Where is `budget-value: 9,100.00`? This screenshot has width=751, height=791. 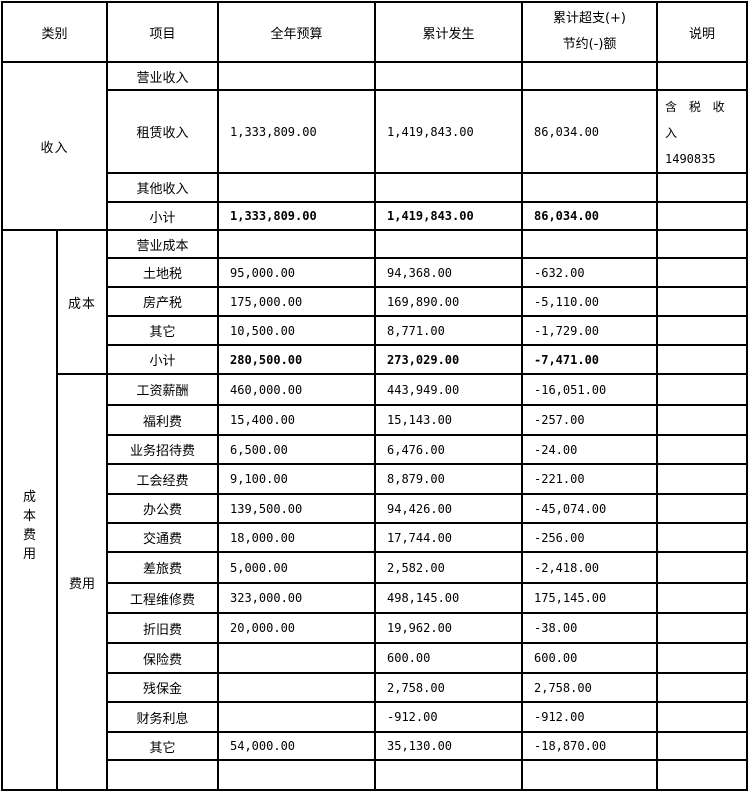
budget-value: 9,100.00 is located at coordinates (296, 479).